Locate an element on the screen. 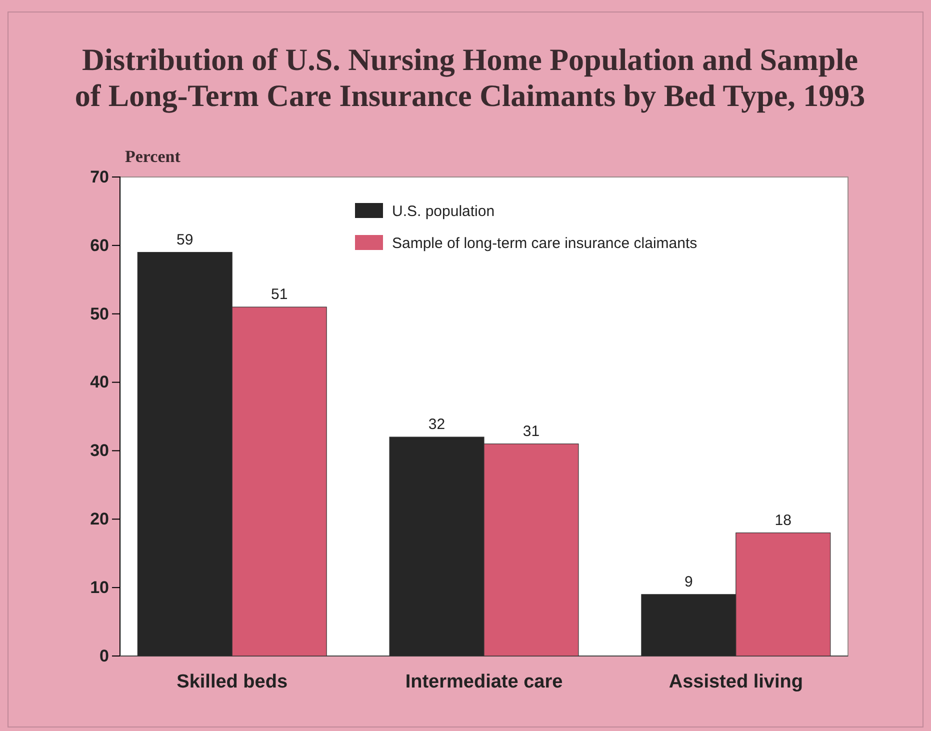 The width and height of the screenshot is (931, 731). data-label: 18 is located at coordinates (783, 520).